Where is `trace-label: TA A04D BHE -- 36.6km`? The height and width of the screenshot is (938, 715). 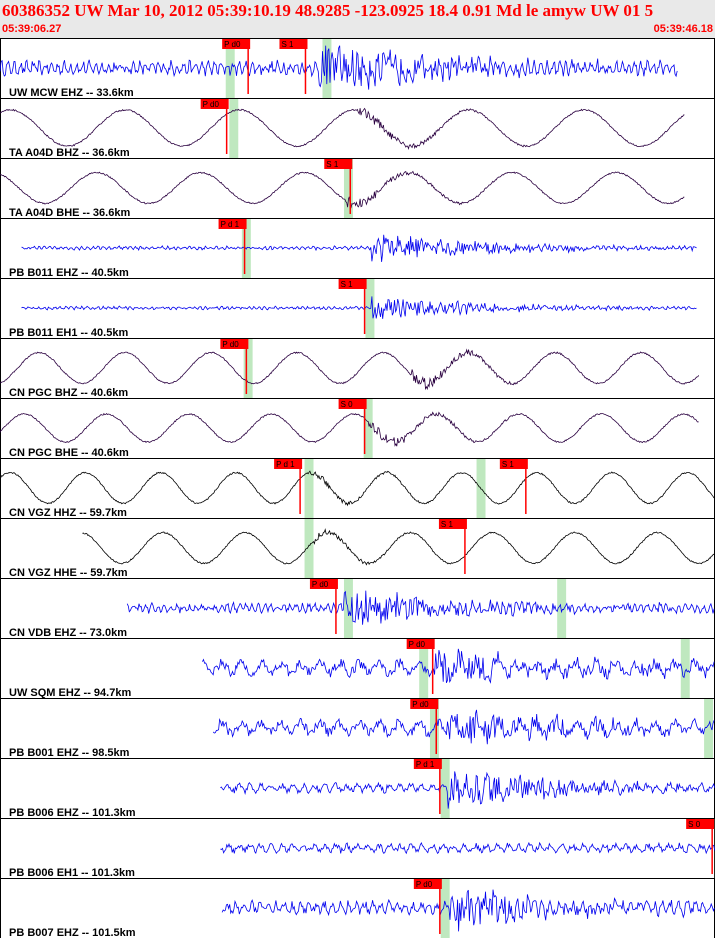 trace-label: TA A04D BHE -- 36.6km is located at coordinates (69, 213).